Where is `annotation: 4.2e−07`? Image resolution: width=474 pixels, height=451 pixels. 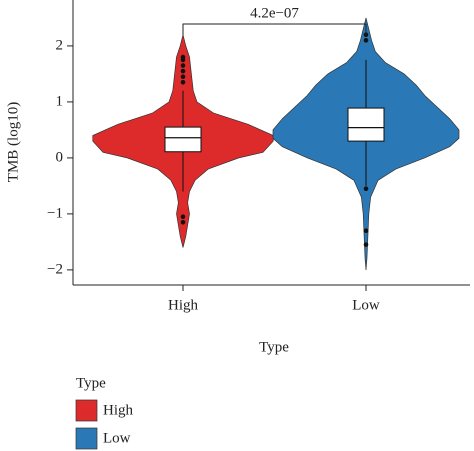
annotation: 4.2e−07 is located at coordinates (274, 13).